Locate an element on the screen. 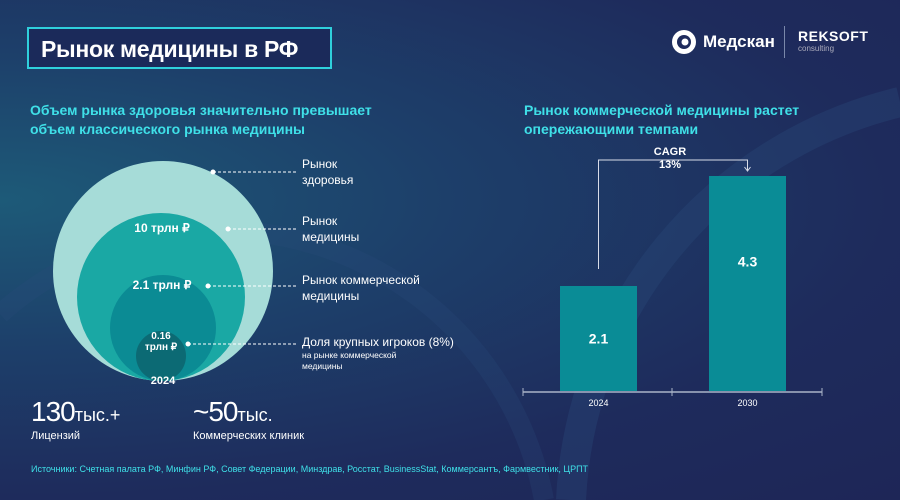 The image size is (900, 500). bar-value-label: 4.3 is located at coordinates (748, 262).